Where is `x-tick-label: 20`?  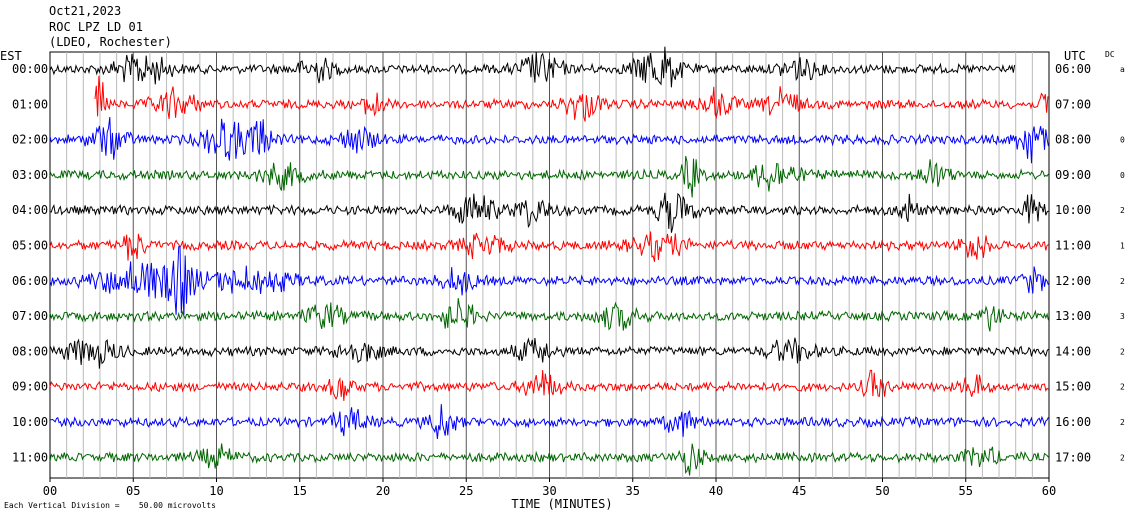 x-tick-label: 20 is located at coordinates (383, 491).